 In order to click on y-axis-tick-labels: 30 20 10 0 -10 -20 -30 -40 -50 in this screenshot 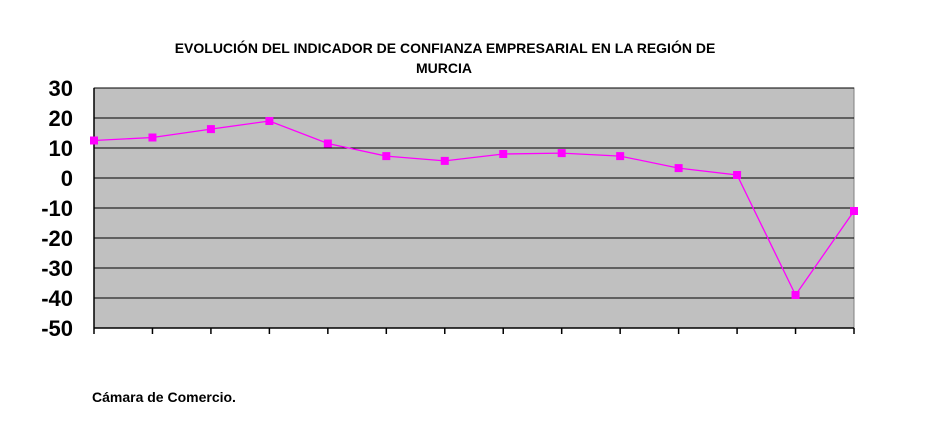, I will do `click(57, 208)`.